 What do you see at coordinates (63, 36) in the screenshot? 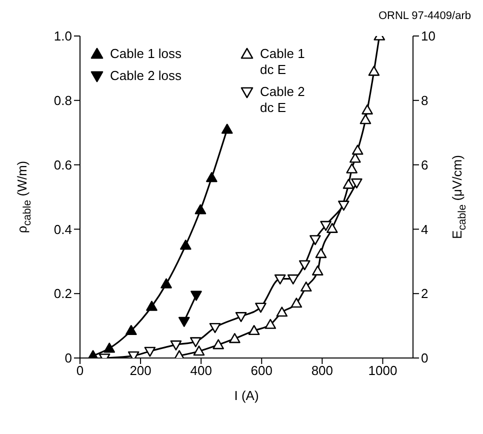
I see `y-tick-label: 1.0` at bounding box center [63, 36].